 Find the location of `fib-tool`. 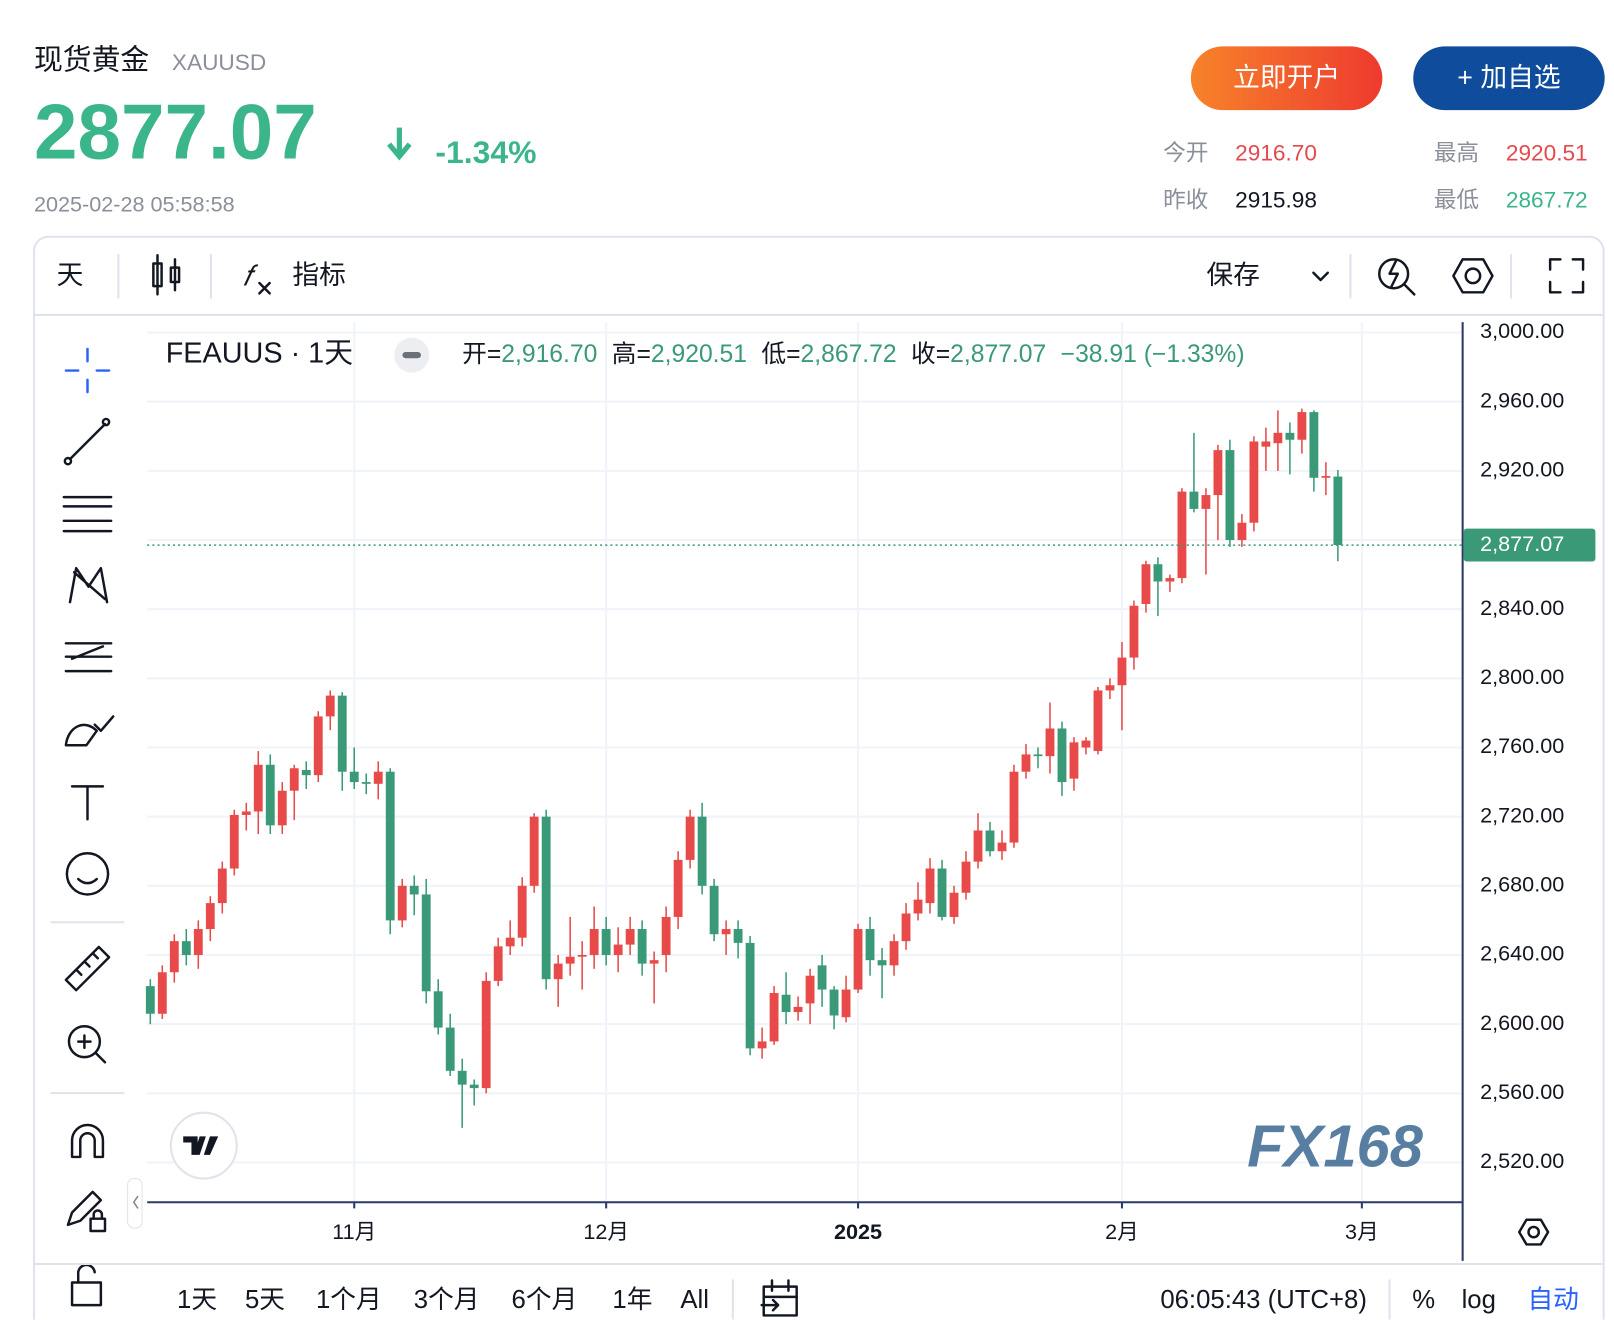

fib-tool is located at coordinates (87, 514).